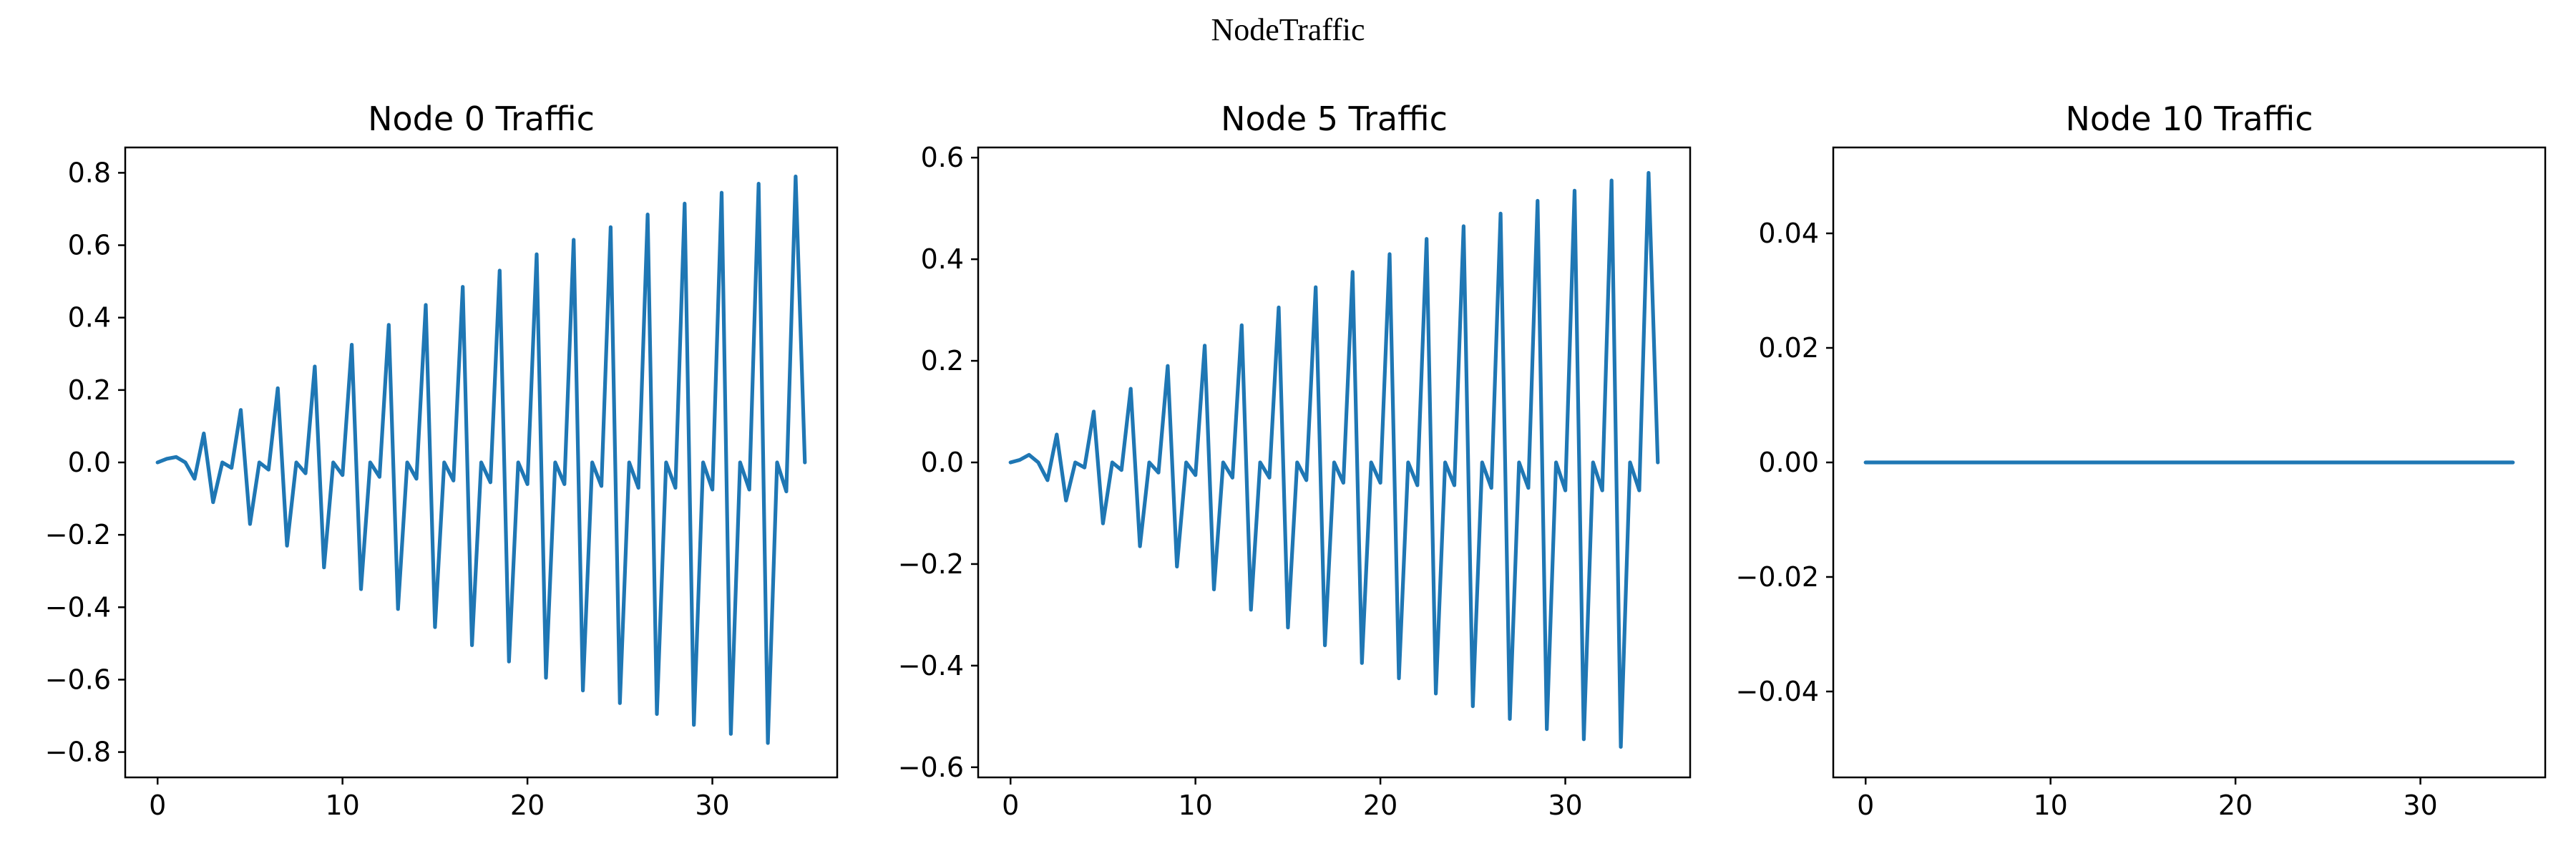  I want to click on subplot-title: Node 0 Traffic, so click(481, 119).